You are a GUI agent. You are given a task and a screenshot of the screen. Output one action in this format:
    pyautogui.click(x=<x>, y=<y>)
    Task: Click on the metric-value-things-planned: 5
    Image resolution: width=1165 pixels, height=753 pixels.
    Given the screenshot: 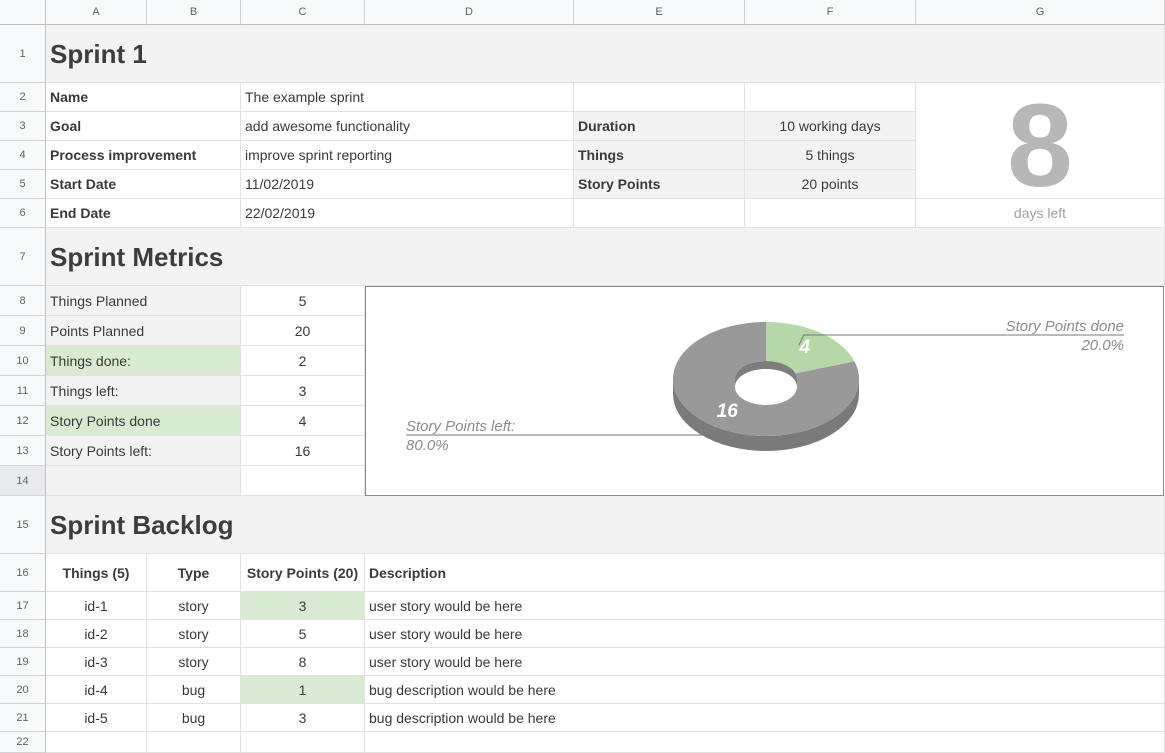 What is the action you would take?
    pyautogui.click(x=303, y=301)
    